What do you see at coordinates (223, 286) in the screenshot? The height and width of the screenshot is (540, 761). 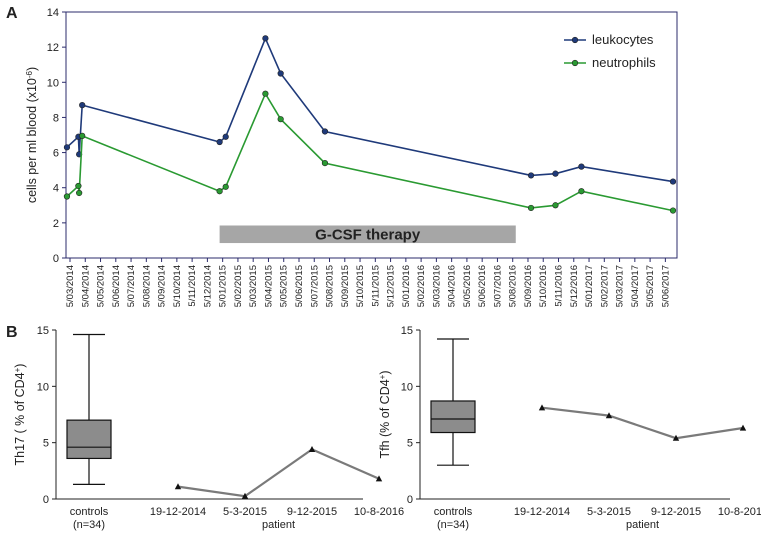 I see `x-tick-label: 5/01/2015` at bounding box center [223, 286].